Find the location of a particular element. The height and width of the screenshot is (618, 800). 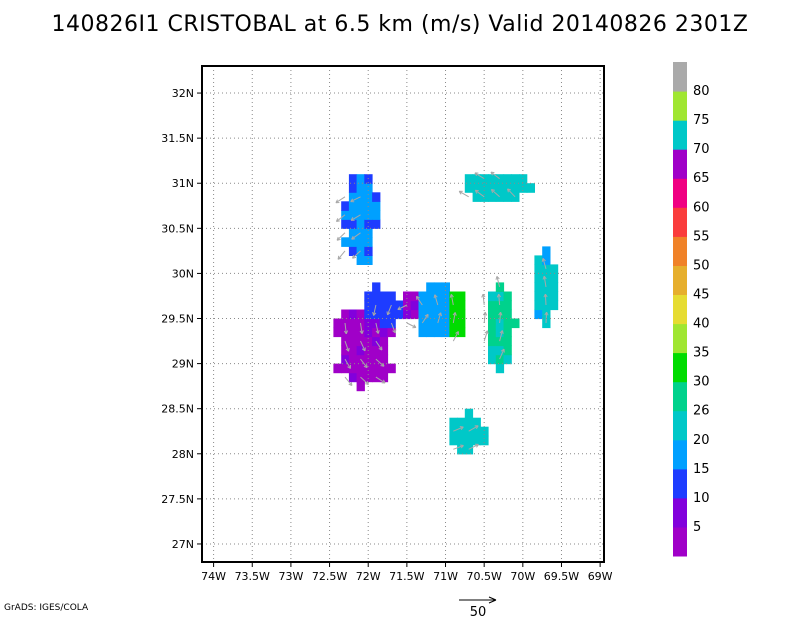

colorbar-label: 70 is located at coordinates (701, 149).